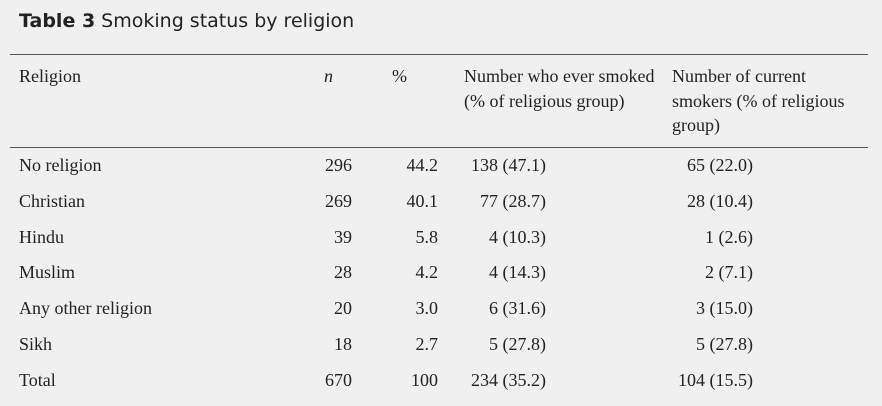 This screenshot has height=406, width=882. What do you see at coordinates (729, 272) in the screenshot?
I see `table-cell: 2 (7.1)` at bounding box center [729, 272].